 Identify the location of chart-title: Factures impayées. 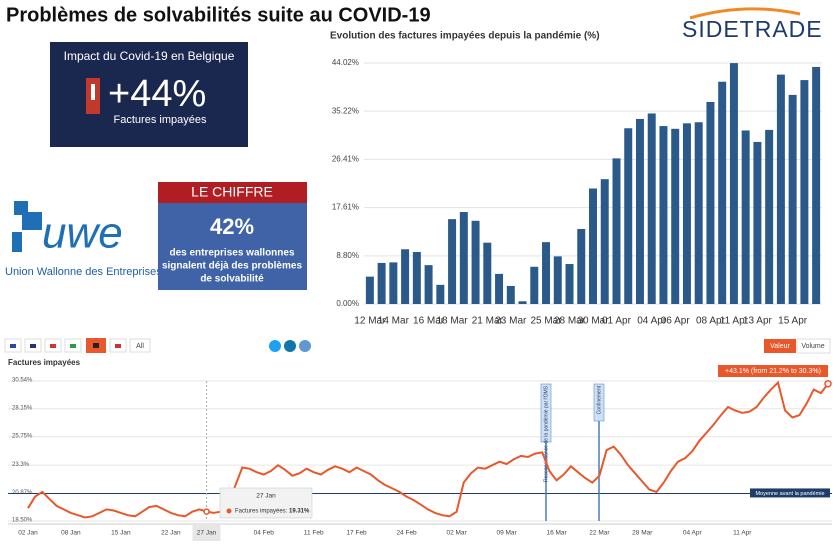
(44, 362).